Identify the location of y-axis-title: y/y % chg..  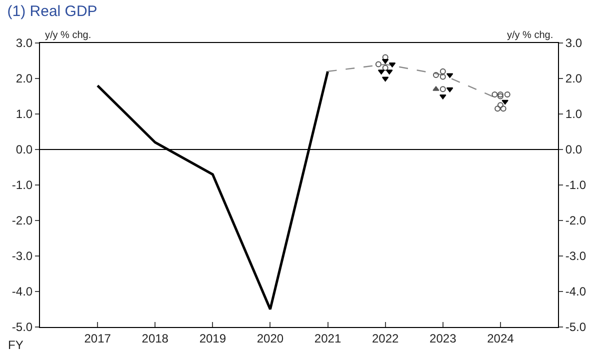
(68, 35).